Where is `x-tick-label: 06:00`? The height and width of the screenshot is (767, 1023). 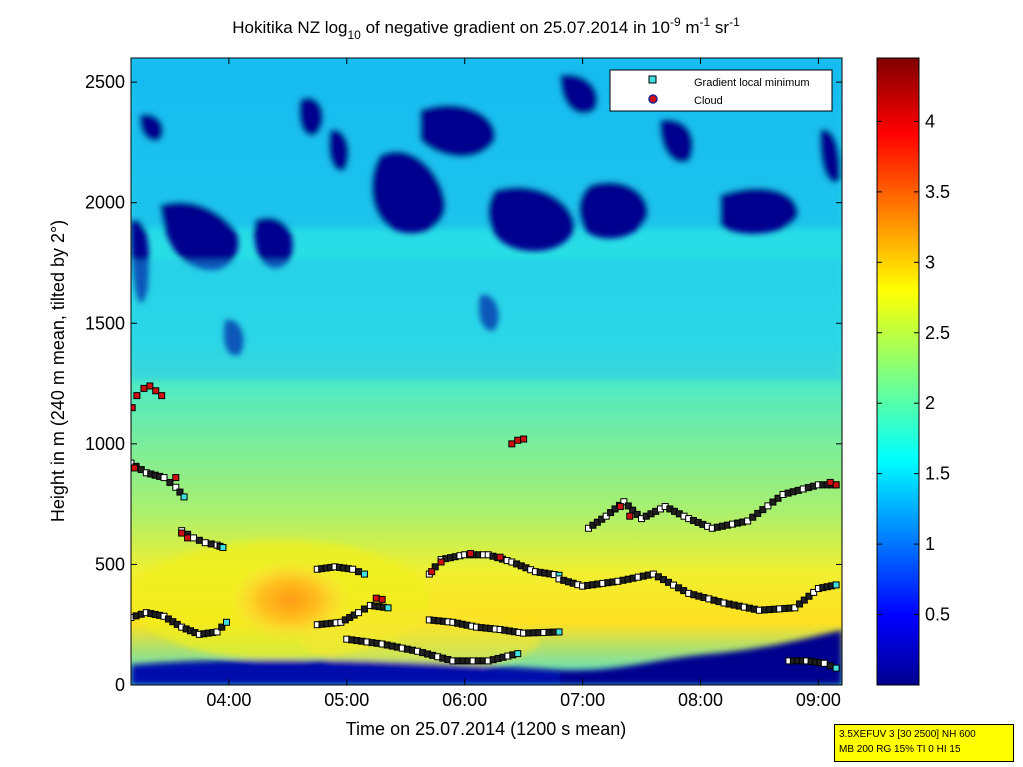
x-tick-label: 06:00 is located at coordinates (464, 700).